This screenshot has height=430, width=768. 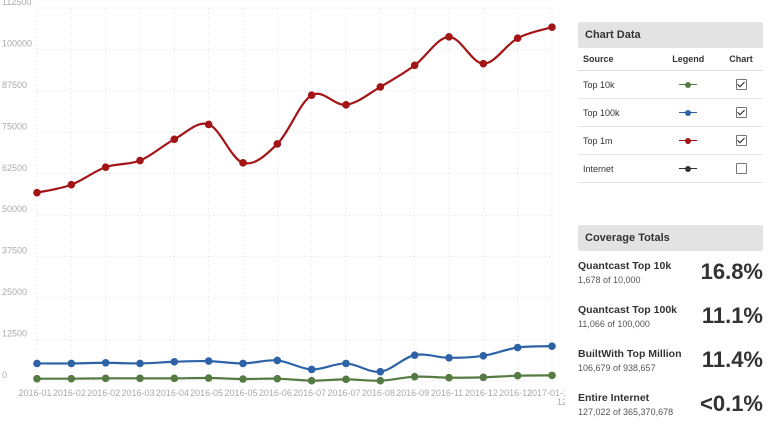 What do you see at coordinates (14, 168) in the screenshot?
I see `y-tick-label: 62500` at bounding box center [14, 168].